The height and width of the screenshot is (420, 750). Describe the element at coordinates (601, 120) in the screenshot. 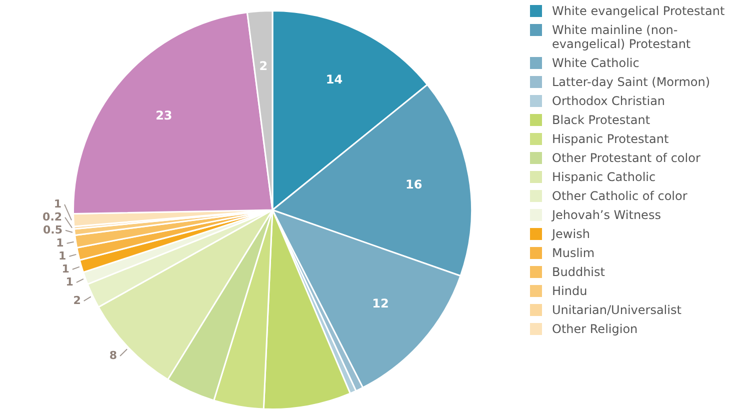

I see `legend-label: Black Protestant` at that location.